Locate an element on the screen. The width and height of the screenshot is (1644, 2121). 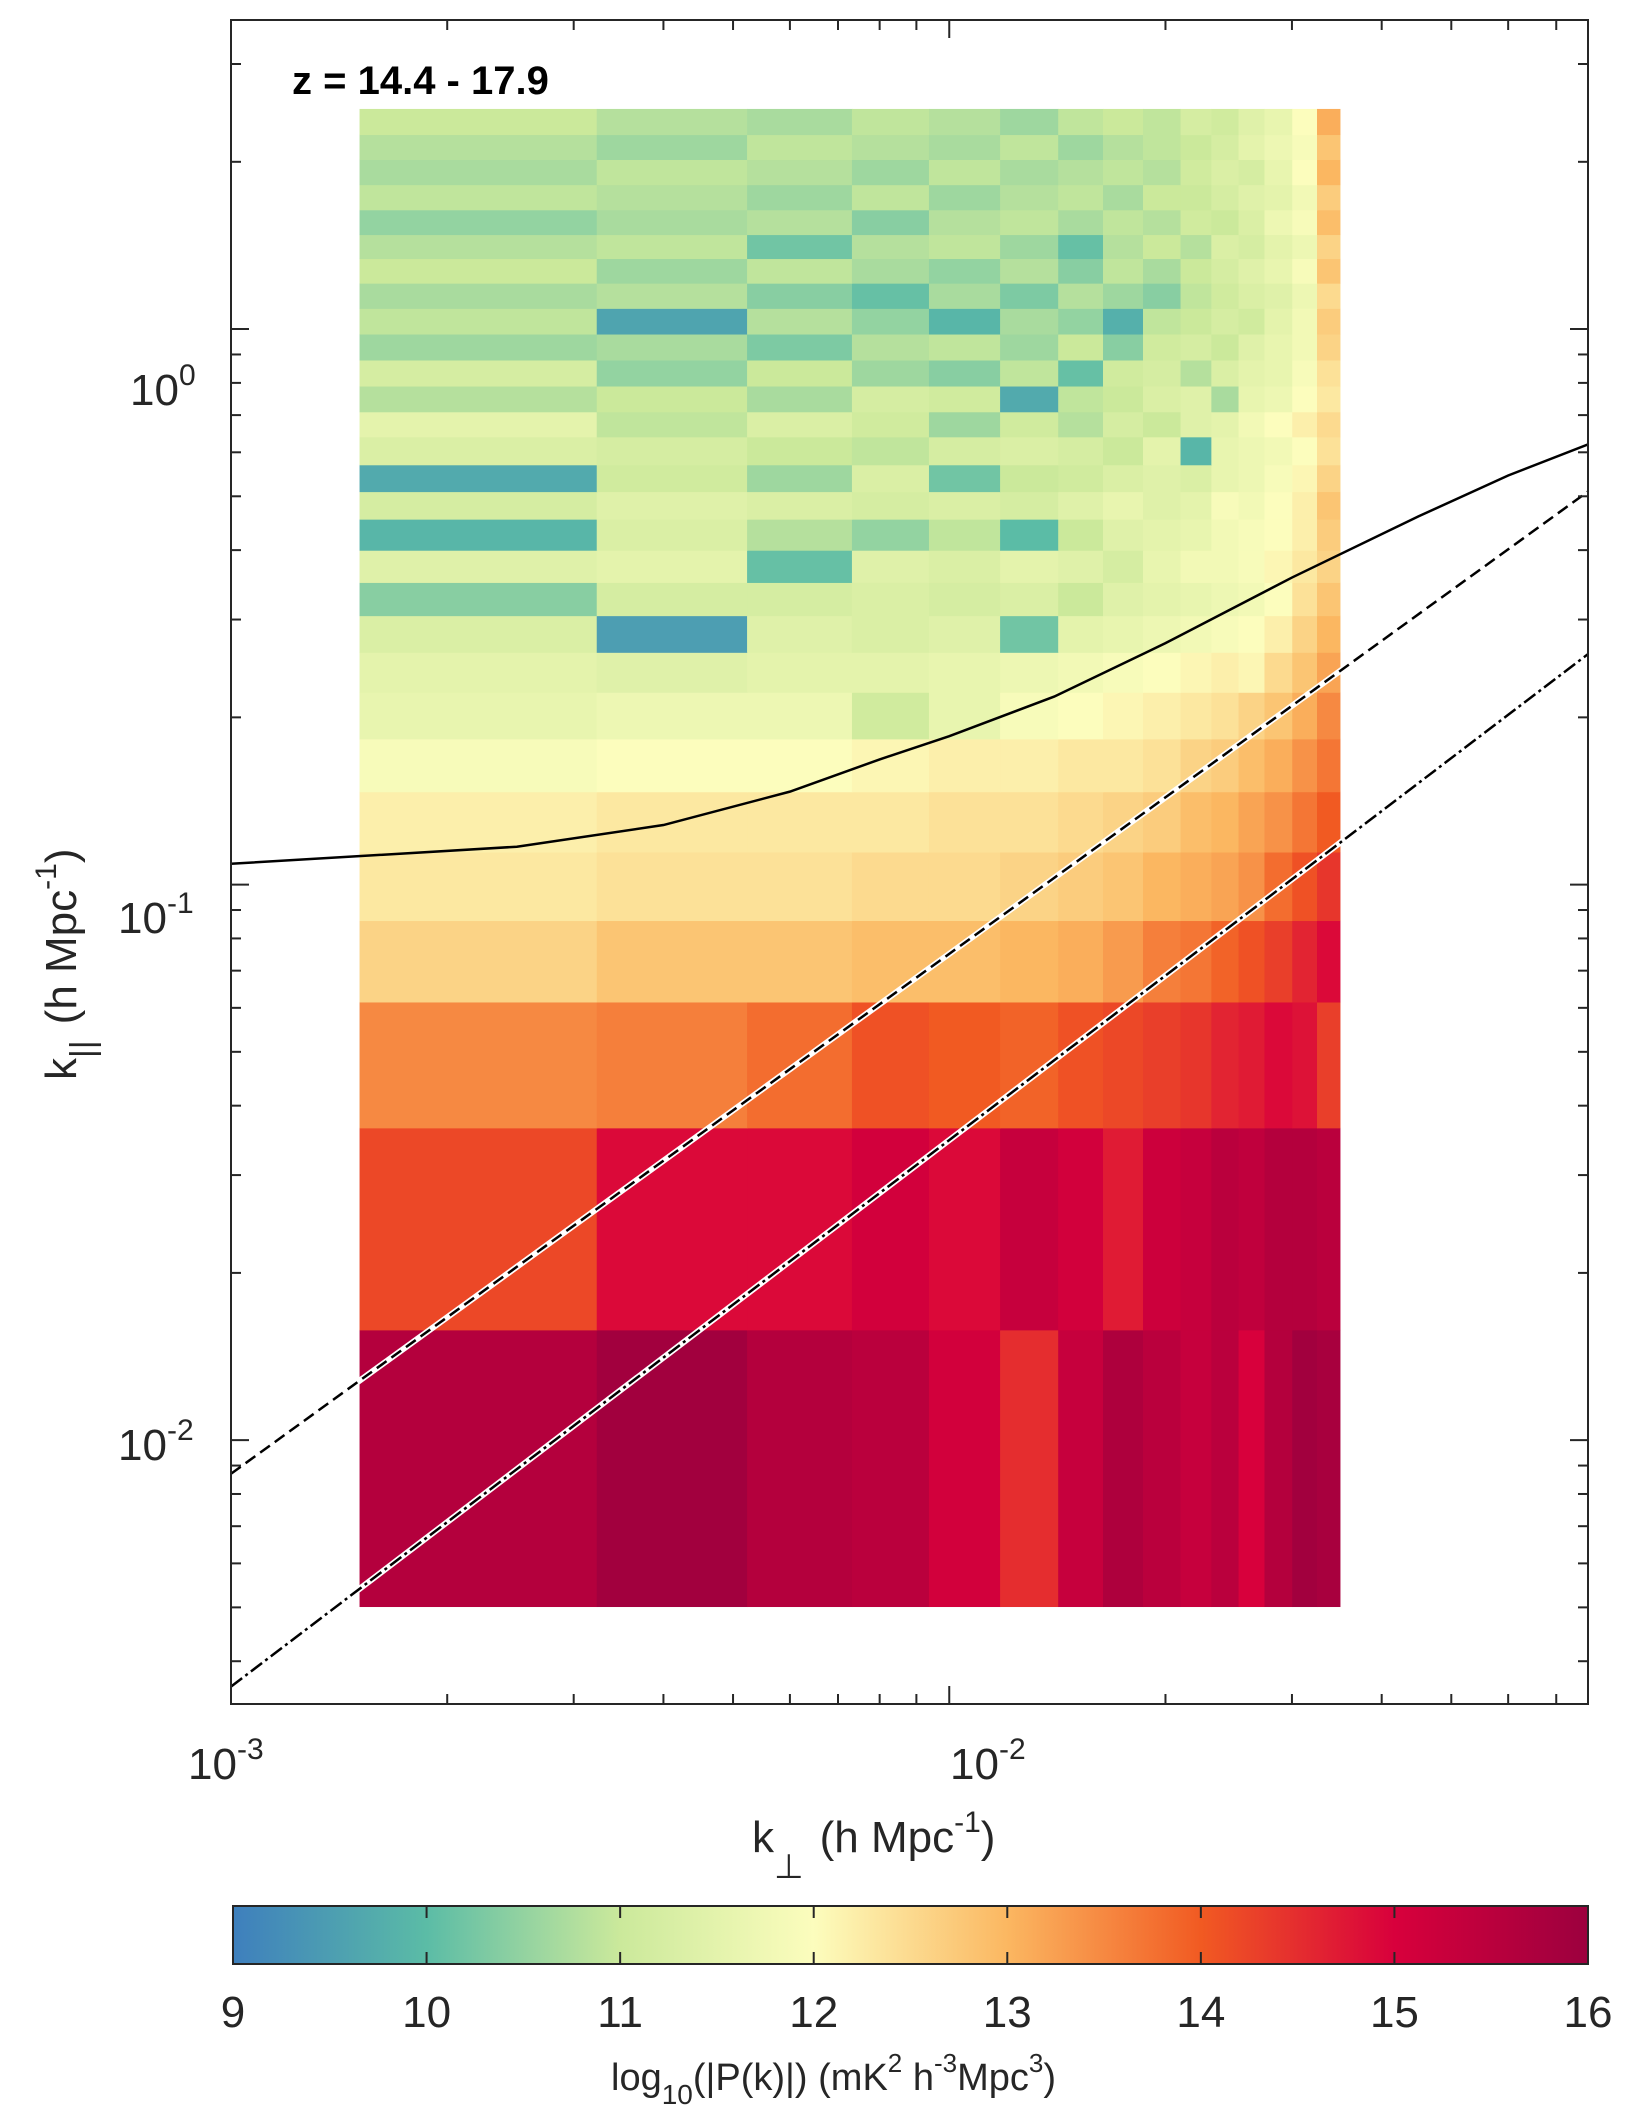
colorbar-tick-label: 11 is located at coordinates (620, 2012).